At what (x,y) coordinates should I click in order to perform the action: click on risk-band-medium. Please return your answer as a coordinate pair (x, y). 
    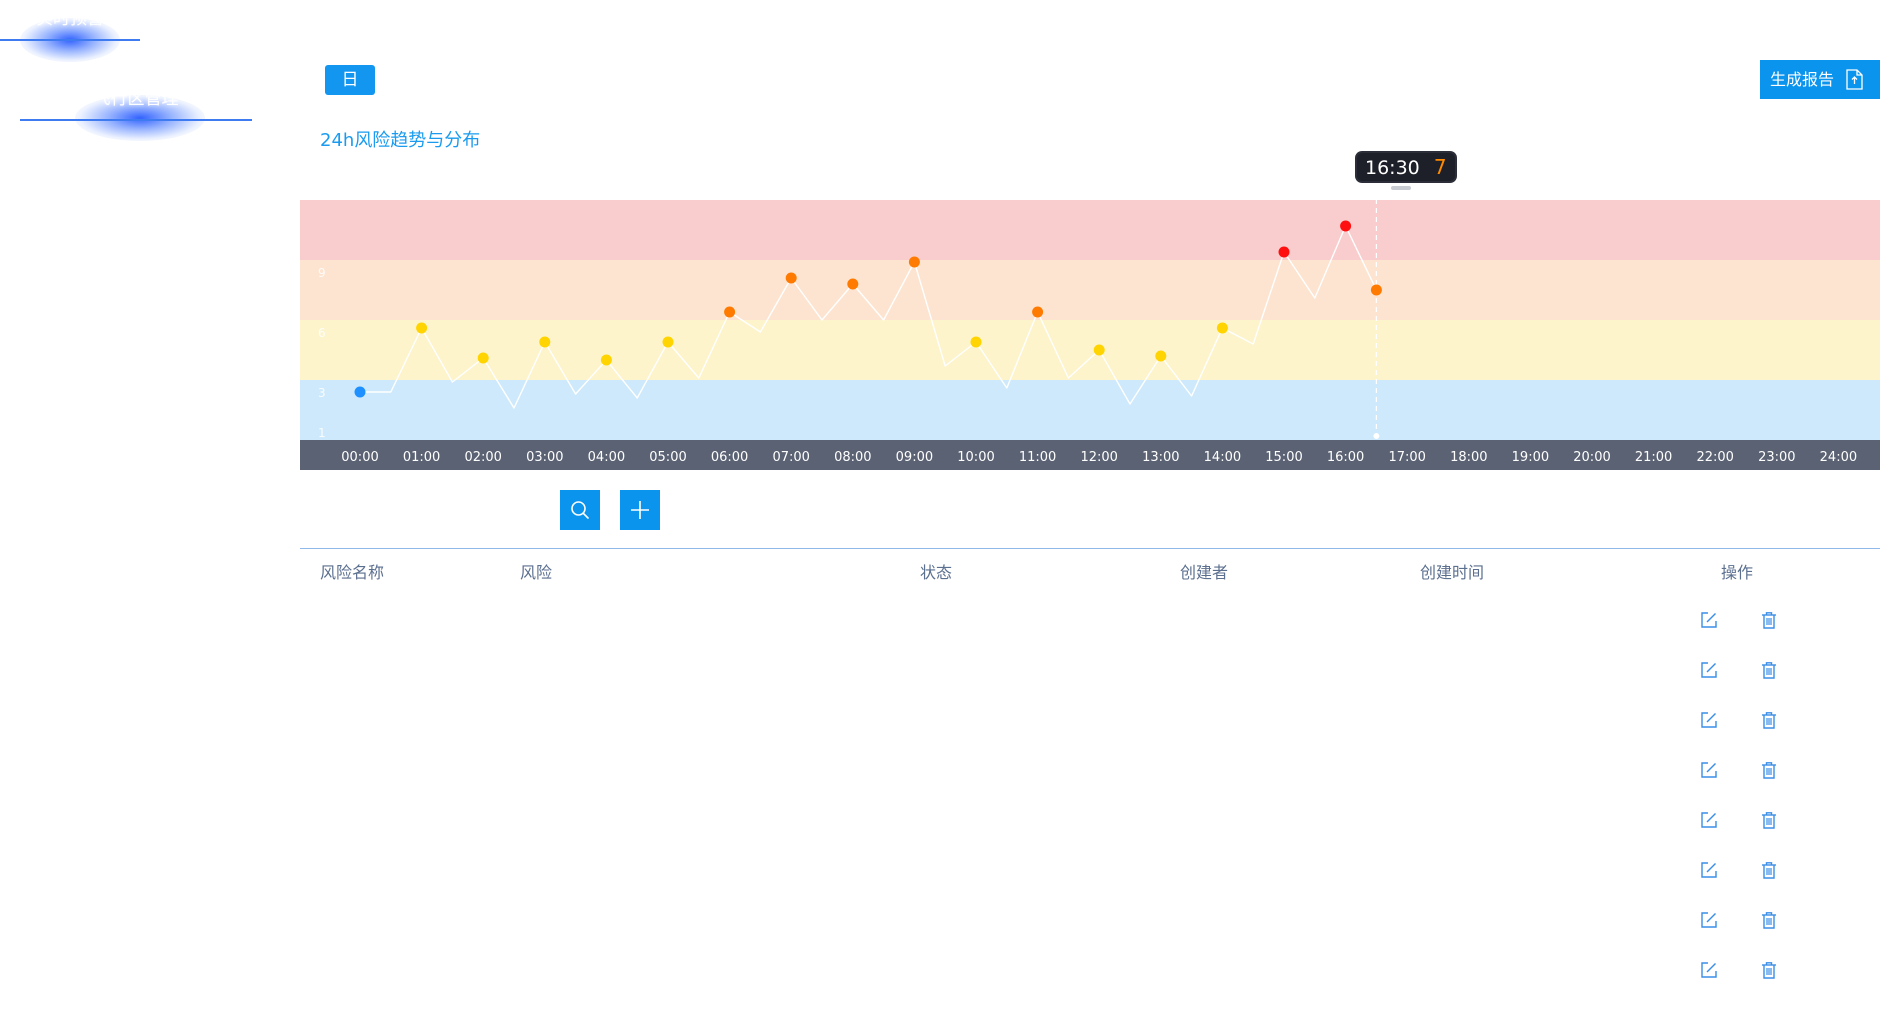
    Looking at the image, I should click on (1090, 350).